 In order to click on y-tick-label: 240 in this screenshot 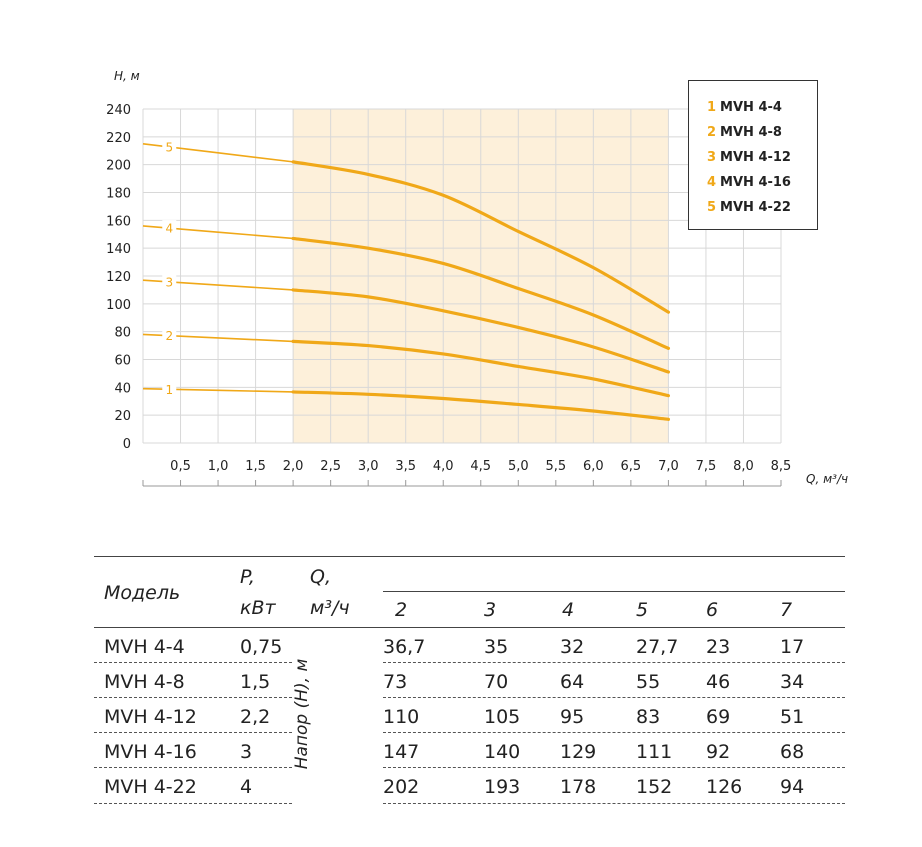, I will do `click(118, 110)`.